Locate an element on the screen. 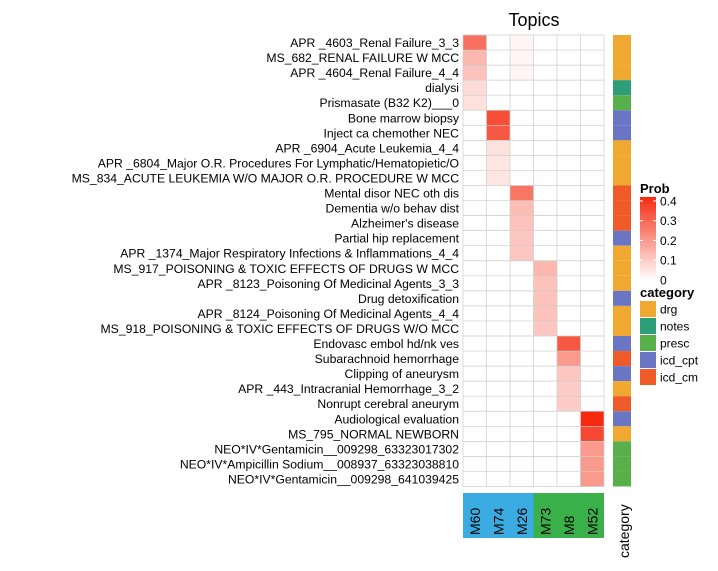 This screenshot has height=571, width=718. row-label: Audiological evaluation is located at coordinates (396, 419).